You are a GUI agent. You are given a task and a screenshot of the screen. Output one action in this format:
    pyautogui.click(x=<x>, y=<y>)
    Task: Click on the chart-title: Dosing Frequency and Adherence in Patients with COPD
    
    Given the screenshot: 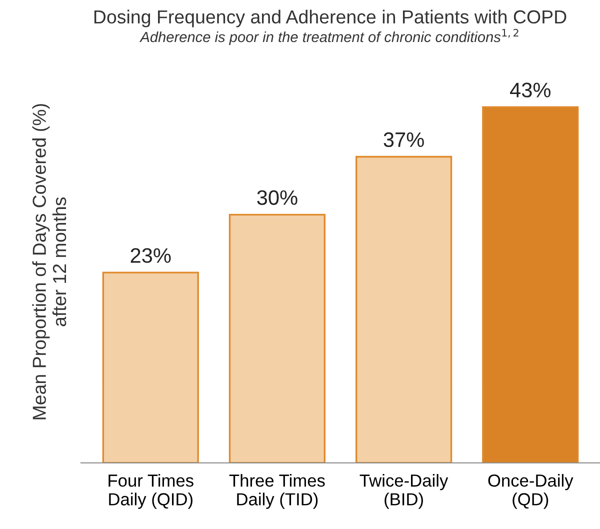 What is the action you would take?
    pyautogui.click(x=330, y=19)
    